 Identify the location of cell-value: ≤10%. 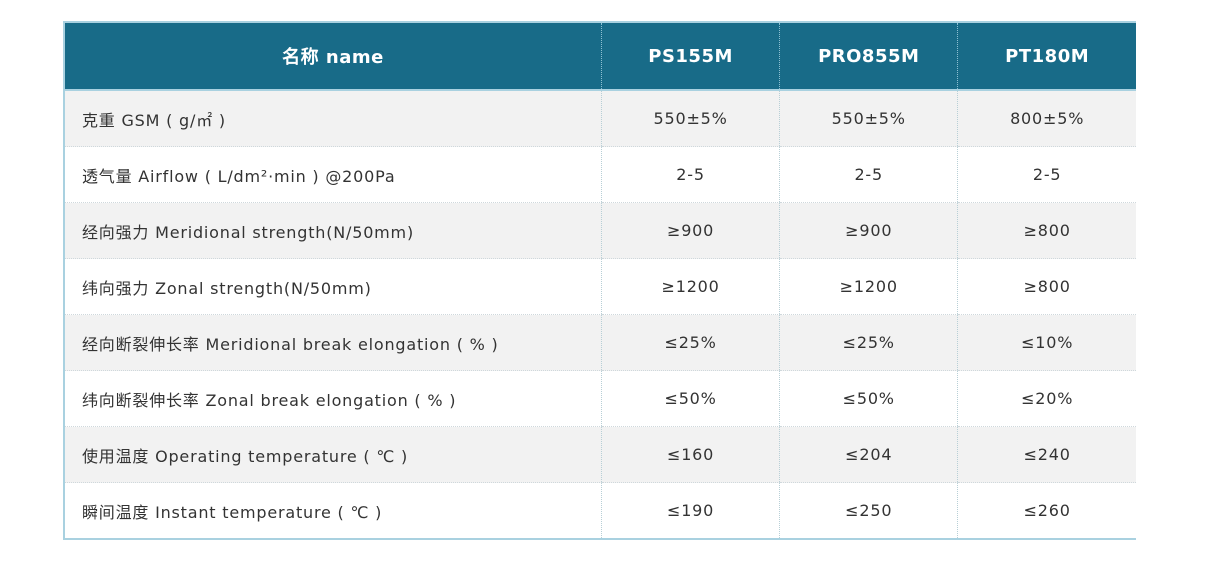
(1046, 342).